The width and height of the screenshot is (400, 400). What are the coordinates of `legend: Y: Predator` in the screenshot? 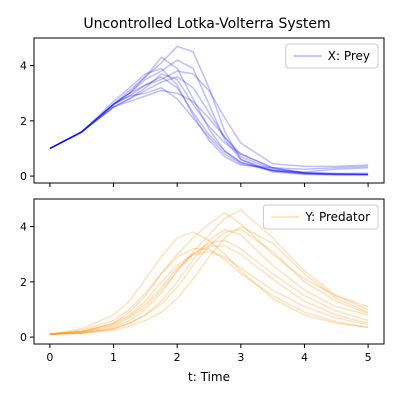 It's located at (320, 217).